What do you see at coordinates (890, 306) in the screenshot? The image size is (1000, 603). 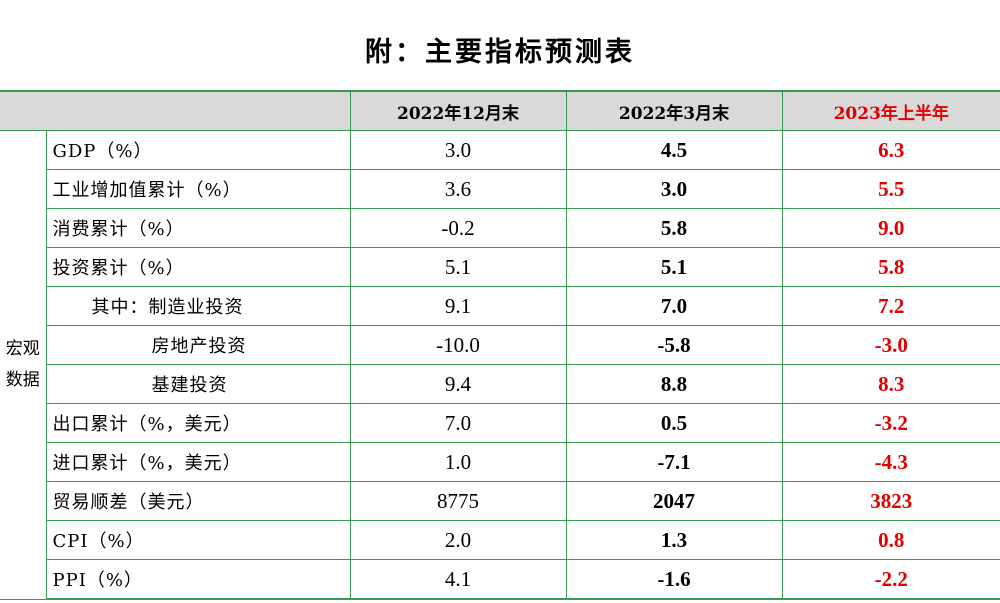 I see `value-2023-h1: 7.2` at bounding box center [890, 306].